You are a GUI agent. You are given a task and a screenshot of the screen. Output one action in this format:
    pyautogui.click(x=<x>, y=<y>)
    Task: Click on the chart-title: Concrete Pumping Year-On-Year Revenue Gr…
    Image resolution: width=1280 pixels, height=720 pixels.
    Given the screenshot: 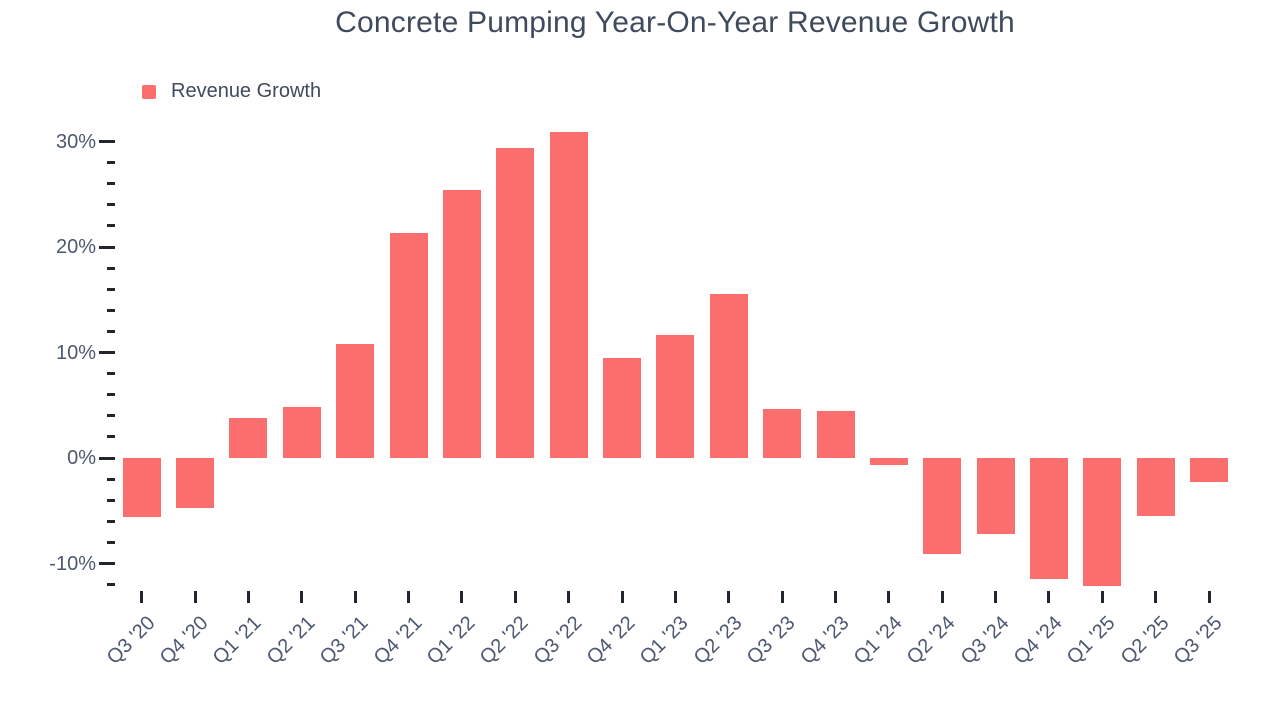 What is the action you would take?
    pyautogui.click(x=675, y=22)
    